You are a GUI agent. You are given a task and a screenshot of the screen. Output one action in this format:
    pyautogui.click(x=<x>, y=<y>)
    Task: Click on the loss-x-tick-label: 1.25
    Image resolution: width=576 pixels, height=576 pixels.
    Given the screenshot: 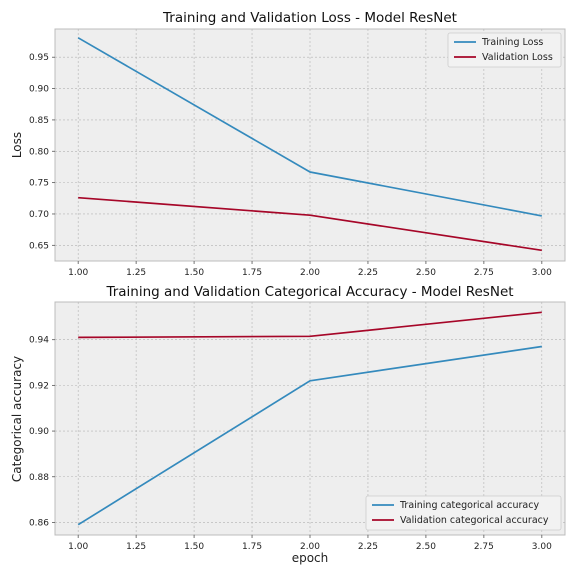 What is the action you would take?
    pyautogui.click(x=136, y=273)
    